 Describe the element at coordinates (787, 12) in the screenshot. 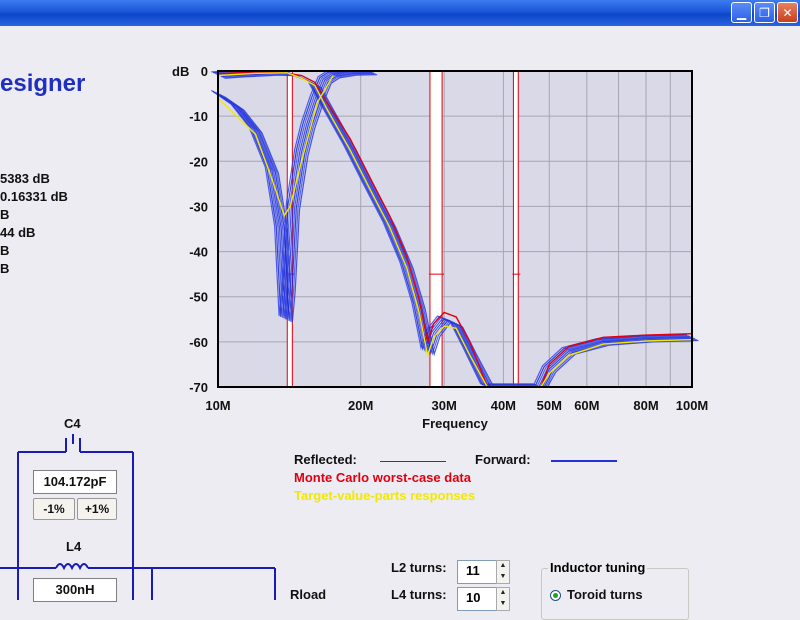

I see `close-button: ✕` at that location.